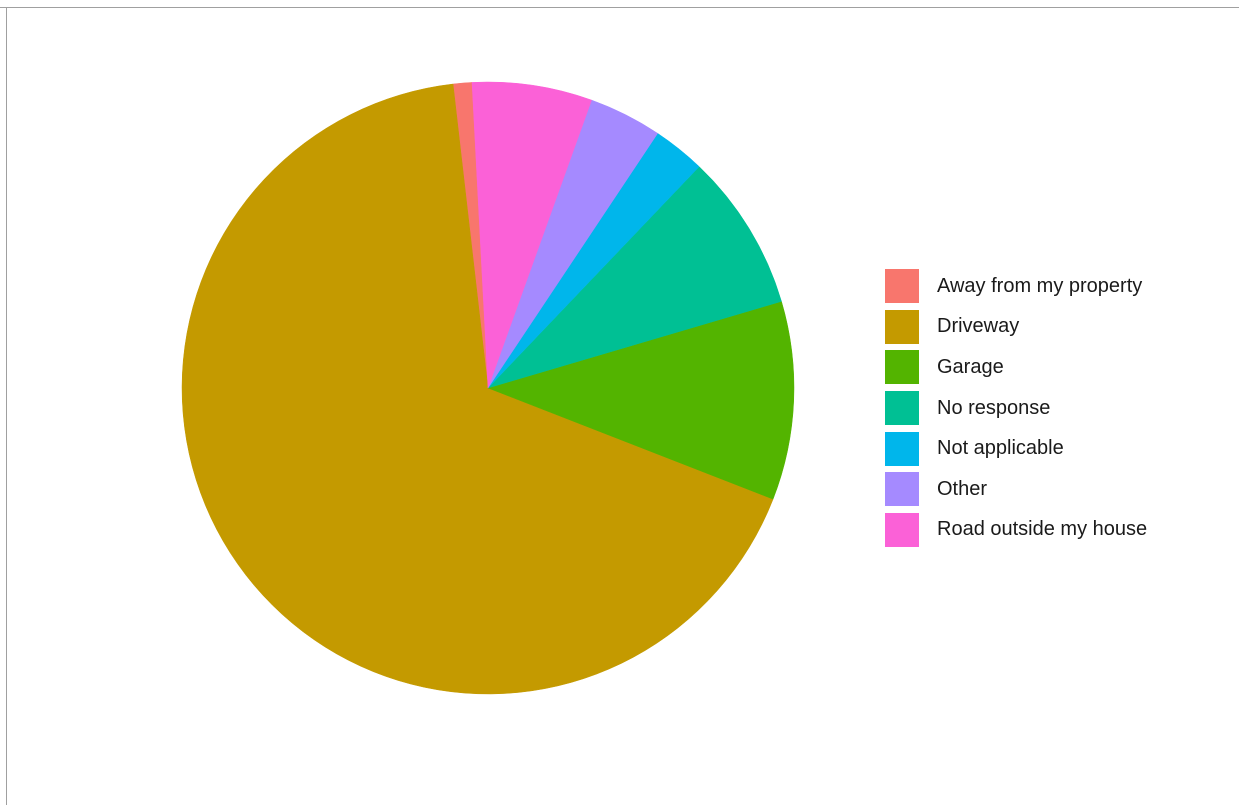 The image size is (1239, 805). What do you see at coordinates (902, 489) in the screenshot?
I see `legend-key-other` at bounding box center [902, 489].